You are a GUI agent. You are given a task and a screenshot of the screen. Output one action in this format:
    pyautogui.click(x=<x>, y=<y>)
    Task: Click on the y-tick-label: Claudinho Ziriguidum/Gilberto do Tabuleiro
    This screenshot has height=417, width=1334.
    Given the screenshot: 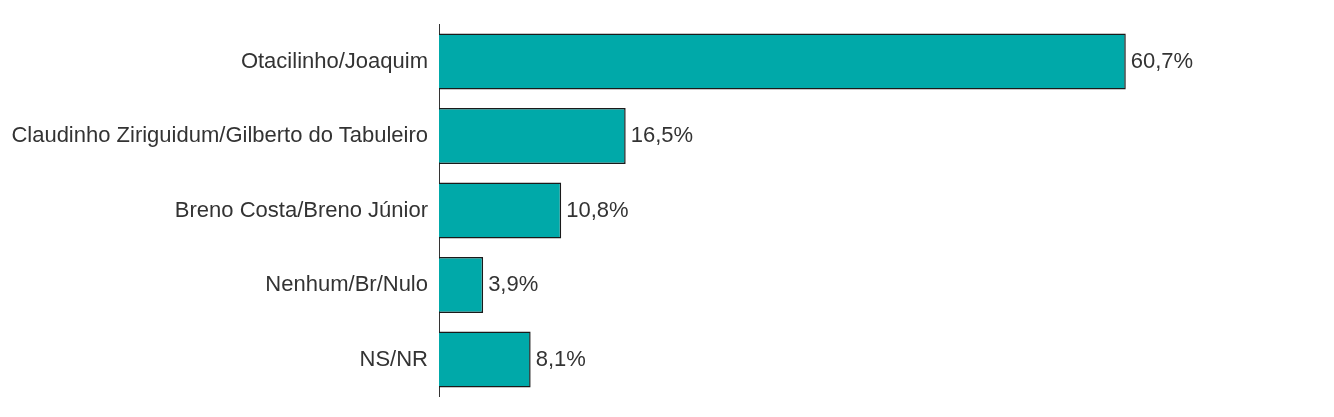 What is the action you would take?
    pyautogui.click(x=219, y=135)
    